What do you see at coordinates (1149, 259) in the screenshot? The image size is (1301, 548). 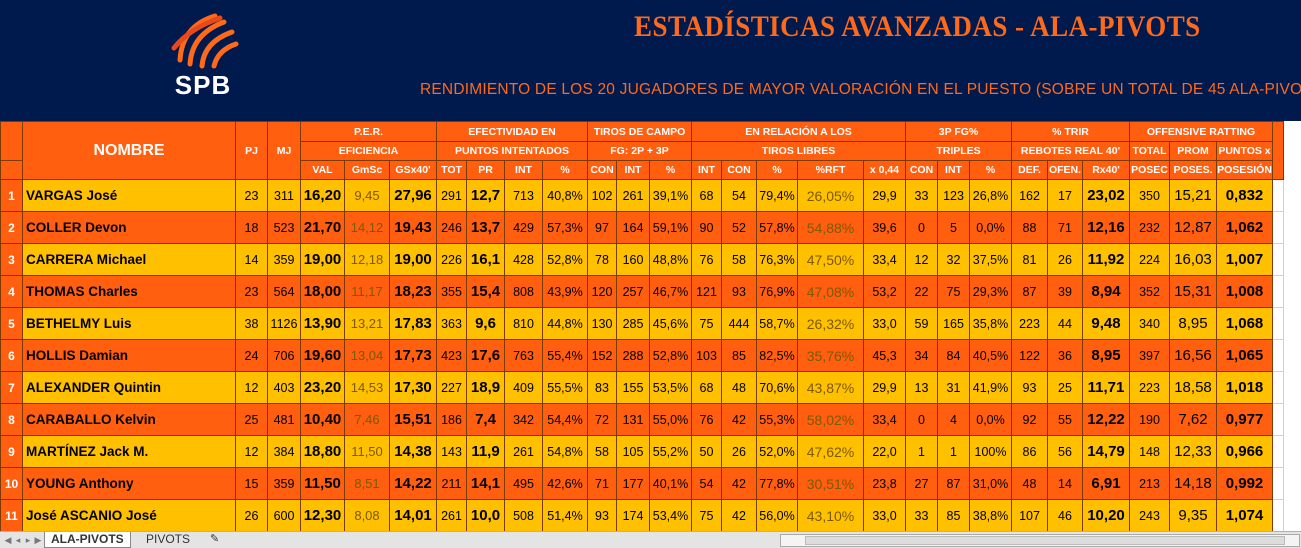 I see `cell-posec: 224` at bounding box center [1149, 259].